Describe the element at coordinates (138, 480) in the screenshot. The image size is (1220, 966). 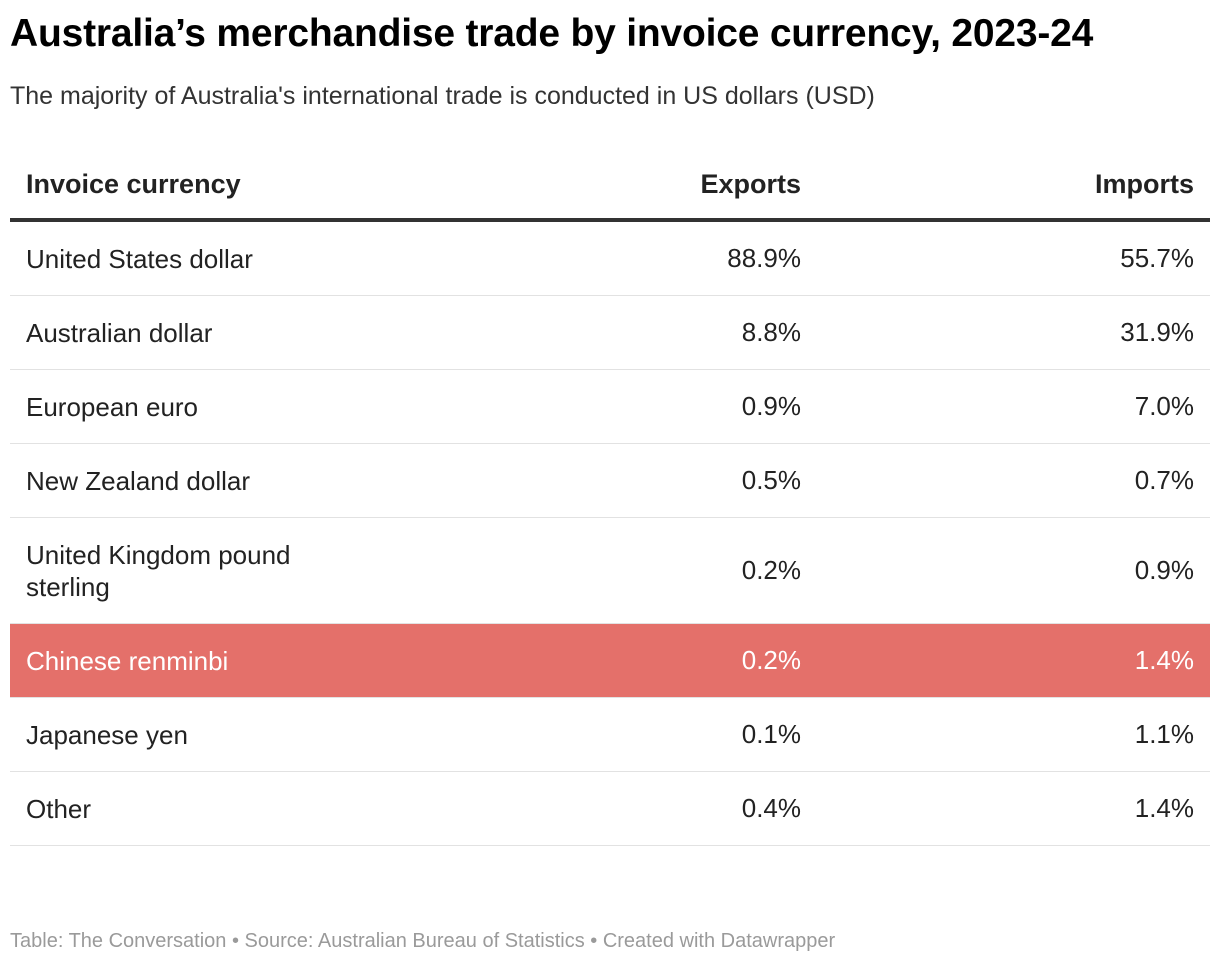
I see `currency-cell: New Zealand dollar` at that location.